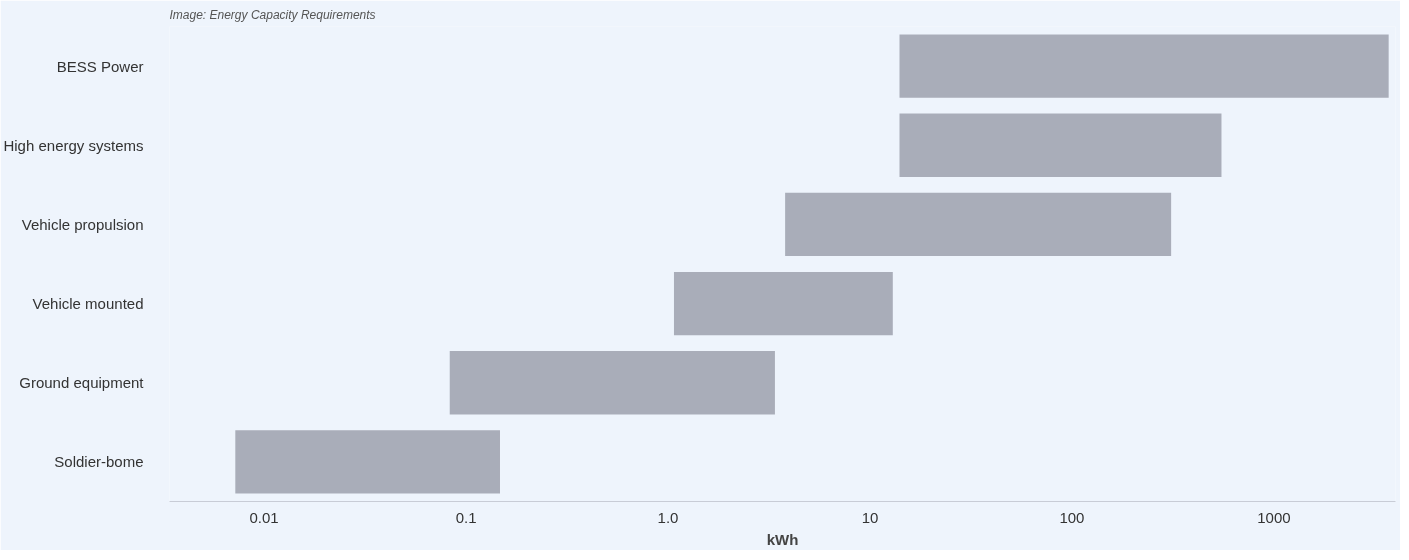  Describe the element at coordinates (88, 304) in the screenshot. I see `y-tick-label: Vehicle mounted` at that location.